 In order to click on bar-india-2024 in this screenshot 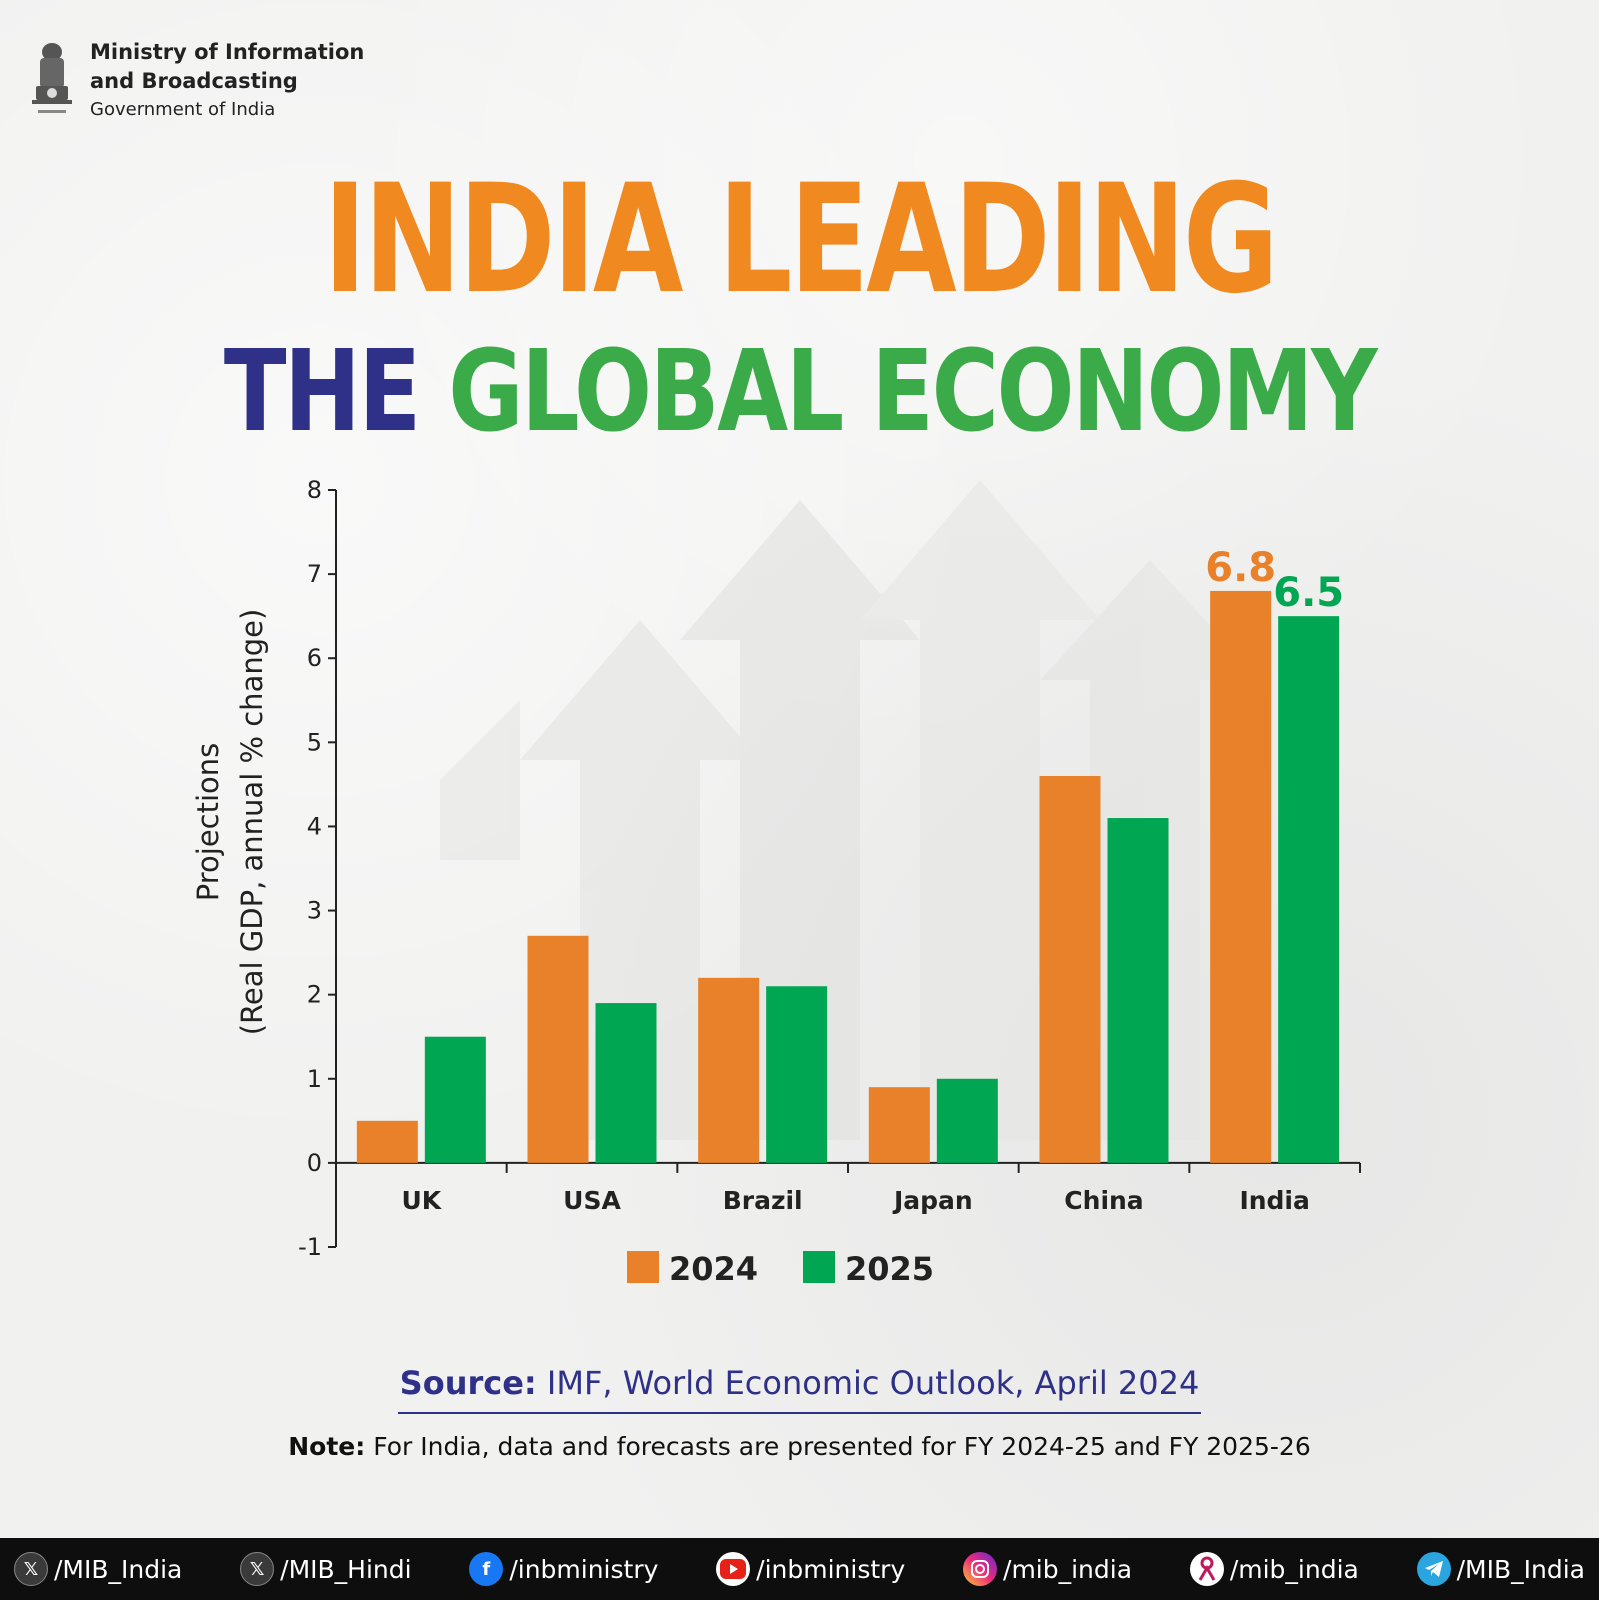, I will do `click(1241, 876)`.